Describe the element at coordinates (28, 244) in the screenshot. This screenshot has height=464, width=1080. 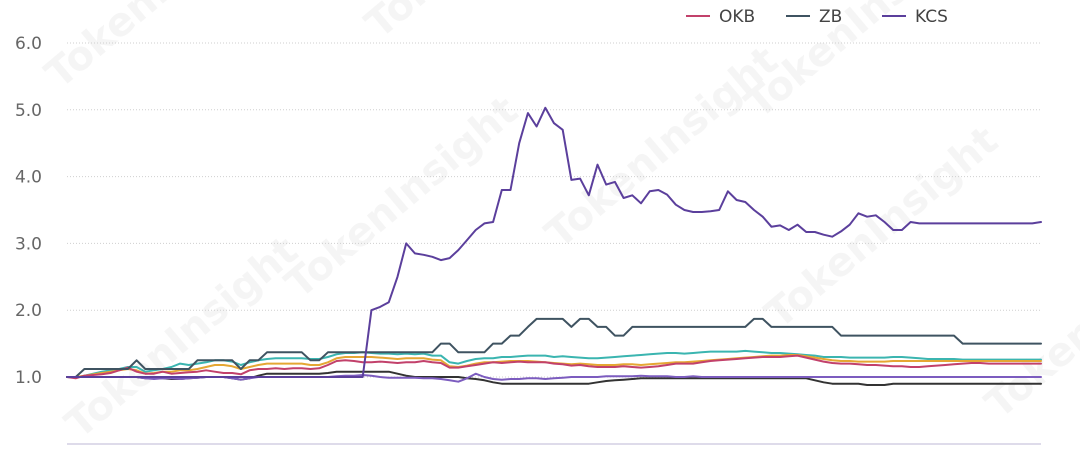
I see `y-tick-label: 3.0` at that location.